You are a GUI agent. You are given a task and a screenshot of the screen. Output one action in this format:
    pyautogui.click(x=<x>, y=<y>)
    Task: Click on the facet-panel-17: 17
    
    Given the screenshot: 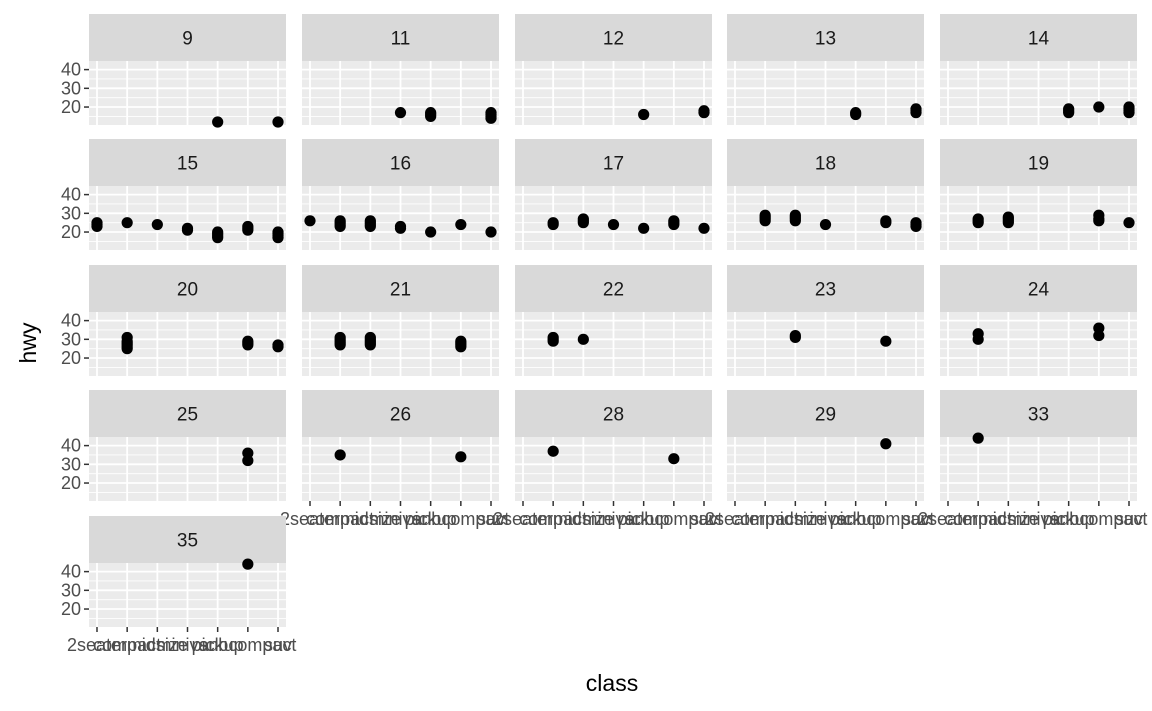 What is the action you would take?
    pyautogui.click(x=613, y=194)
    